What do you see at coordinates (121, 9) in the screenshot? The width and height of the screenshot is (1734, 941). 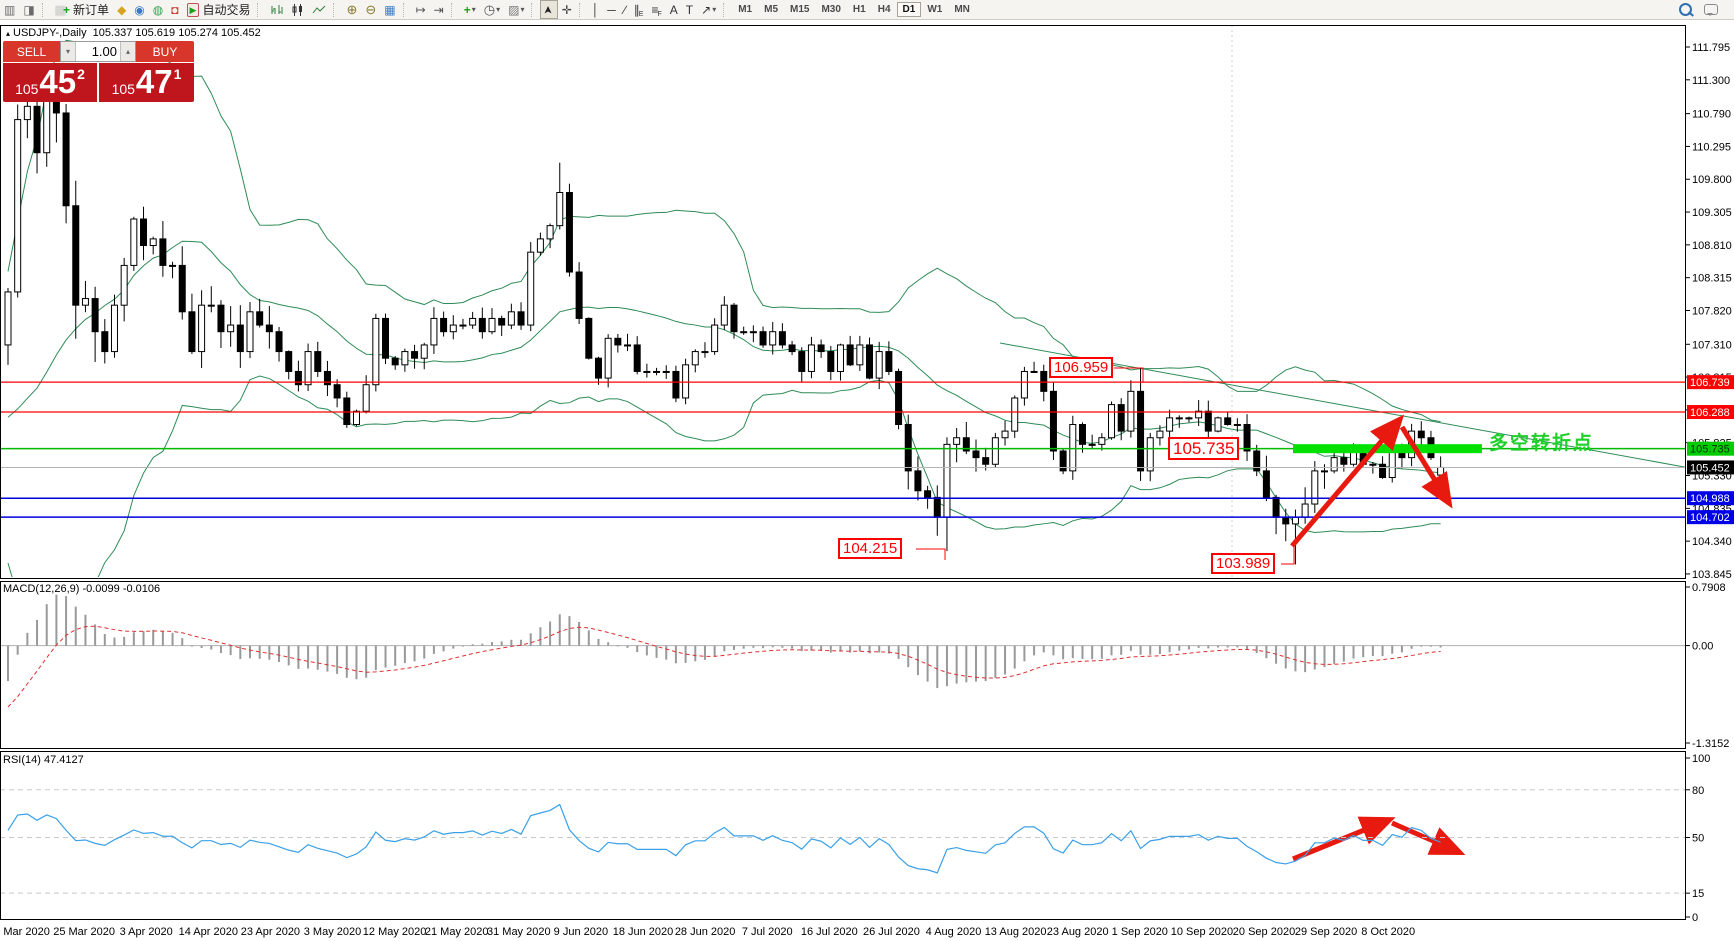 I see `gold-button: ◆` at bounding box center [121, 9].